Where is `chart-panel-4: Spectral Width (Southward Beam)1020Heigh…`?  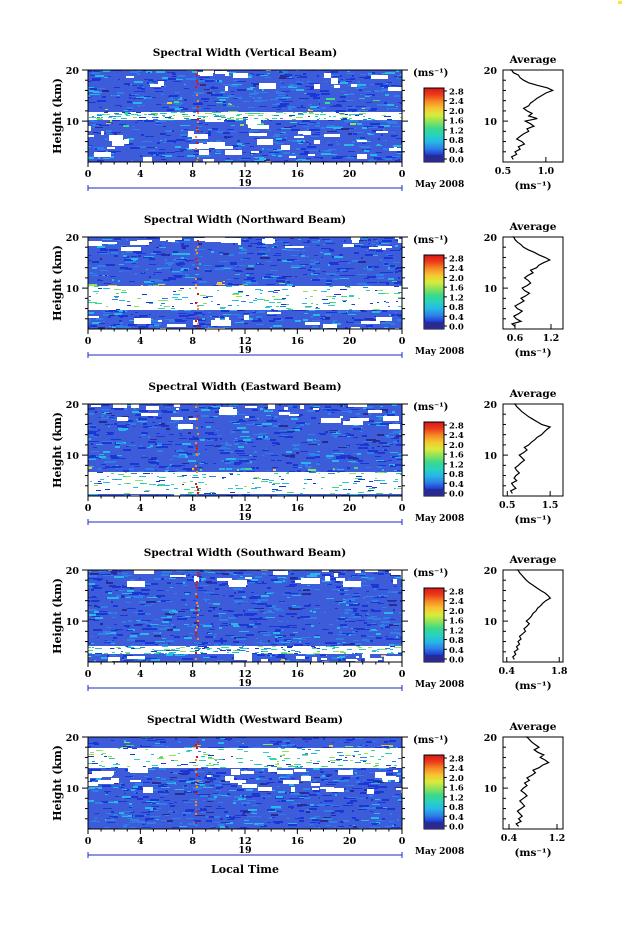 chart-panel-4: Spectral Width (Southward Beam)1020Heigh… is located at coordinates (309, 619).